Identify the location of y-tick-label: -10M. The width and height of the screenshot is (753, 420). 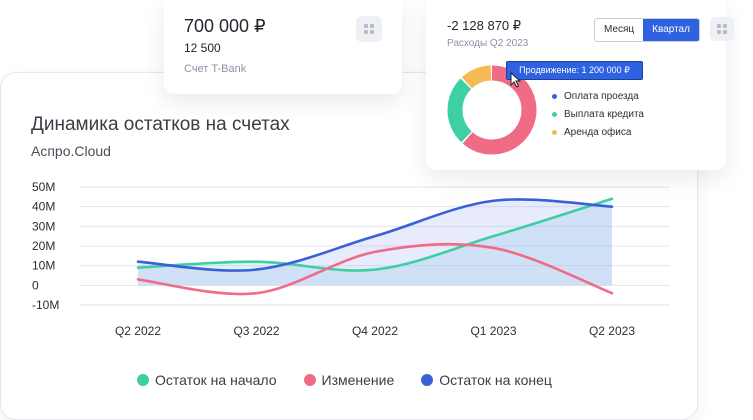
(45, 305).